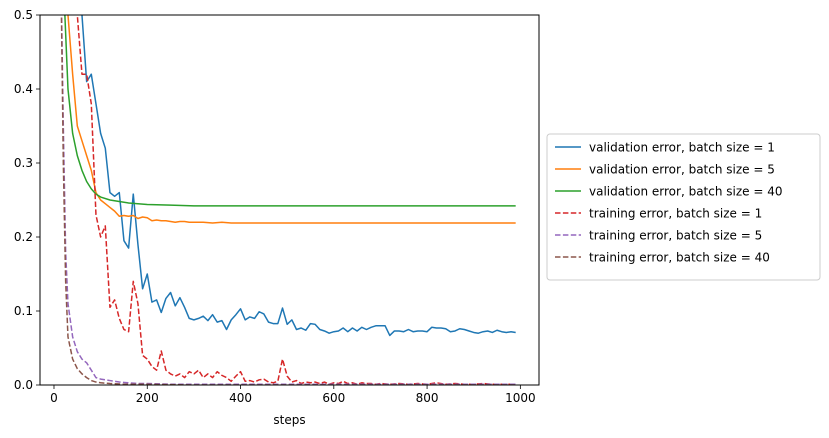 The width and height of the screenshot is (829, 438). Describe the element at coordinates (23, 311) in the screenshot. I see `y-tick-label: 0.1` at that location.